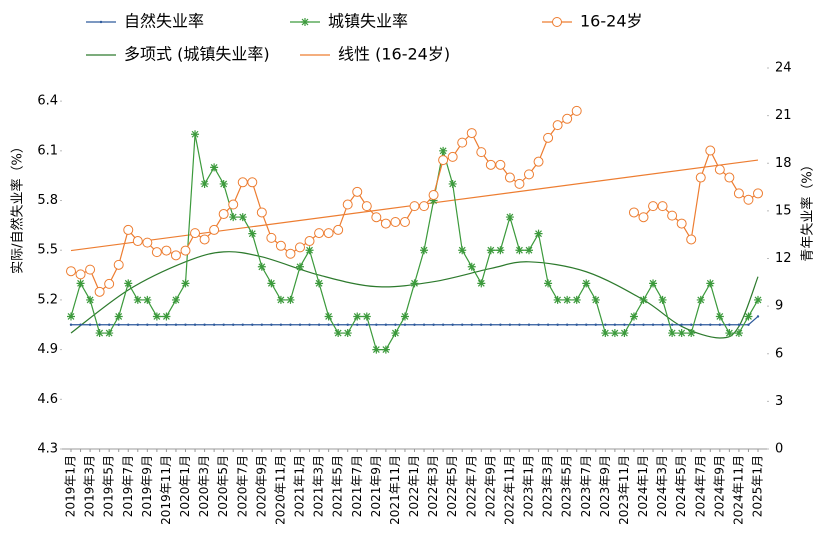 The width and height of the screenshot is (824, 544). I want to click on x-tick-label: 2021年7月, so click(357, 486).